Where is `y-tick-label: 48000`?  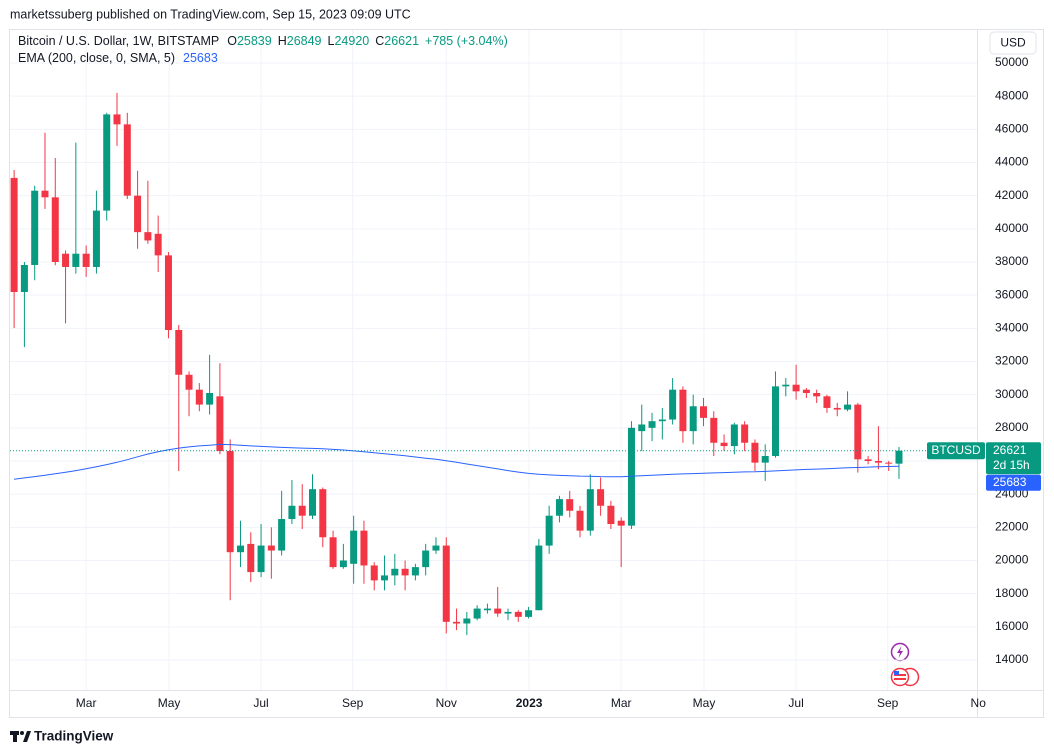
y-tick-label: 48000 is located at coordinates (1012, 95).